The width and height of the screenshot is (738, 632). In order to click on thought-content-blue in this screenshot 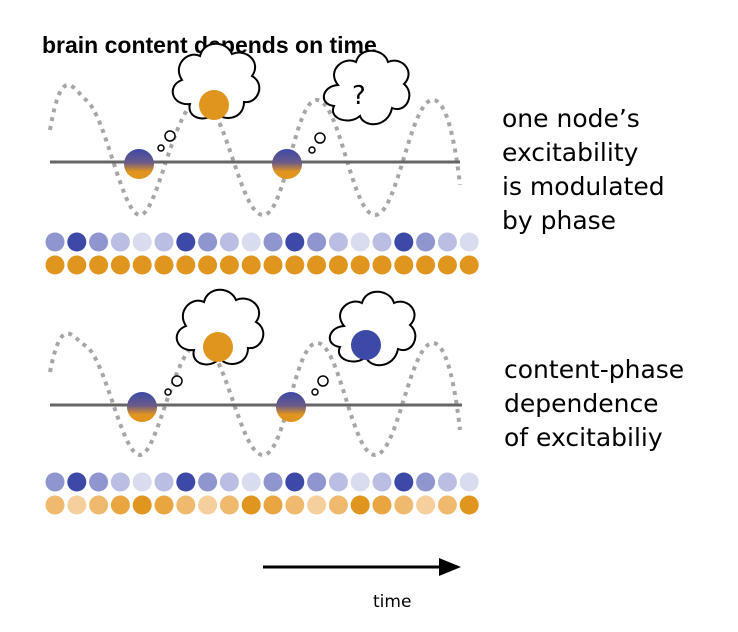, I will do `click(366, 345)`.